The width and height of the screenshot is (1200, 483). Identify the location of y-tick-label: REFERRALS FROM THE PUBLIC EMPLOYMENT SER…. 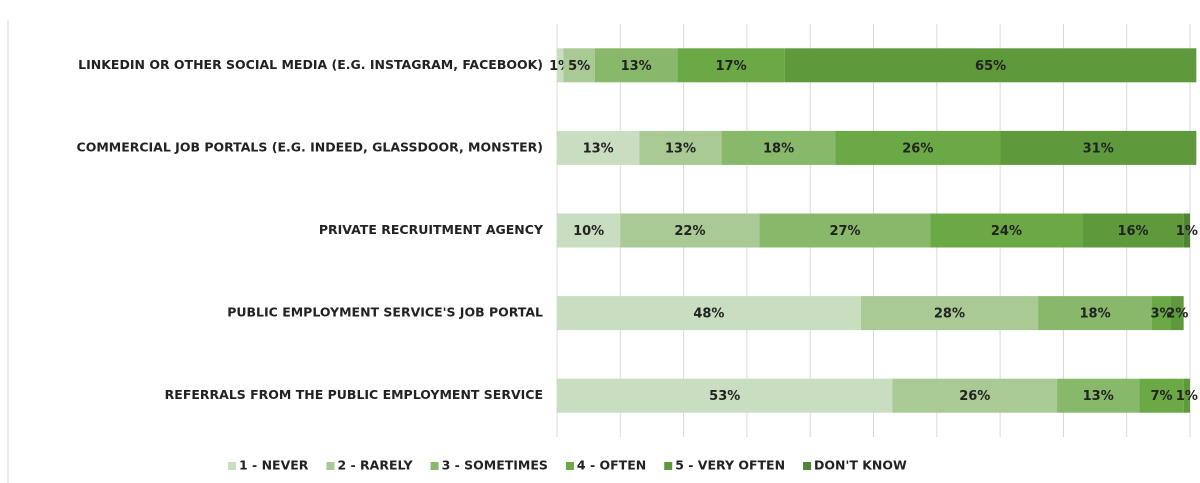
(354, 394).